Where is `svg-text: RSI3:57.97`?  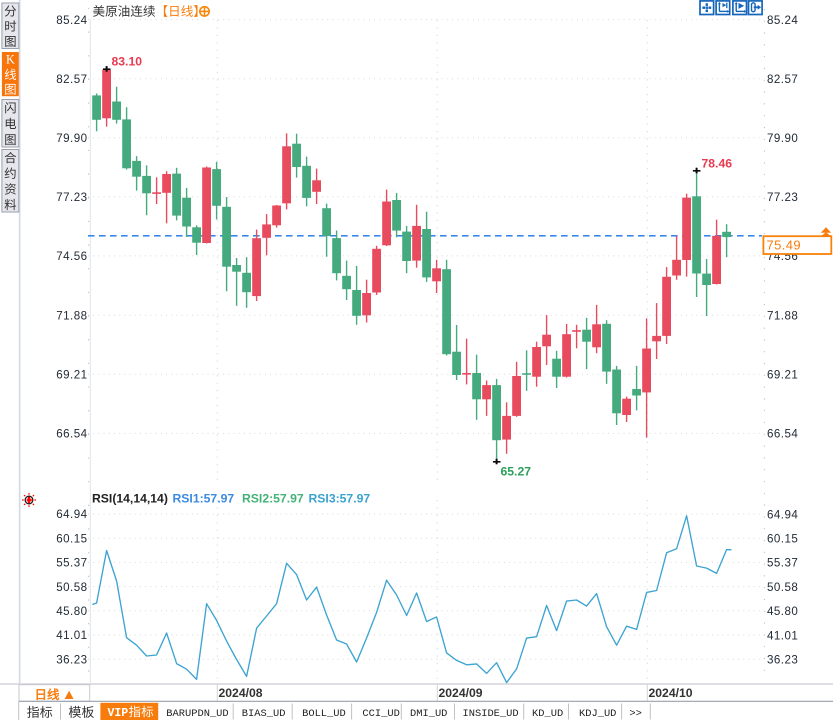 svg-text: RSI3:57.97 is located at coordinates (340, 499).